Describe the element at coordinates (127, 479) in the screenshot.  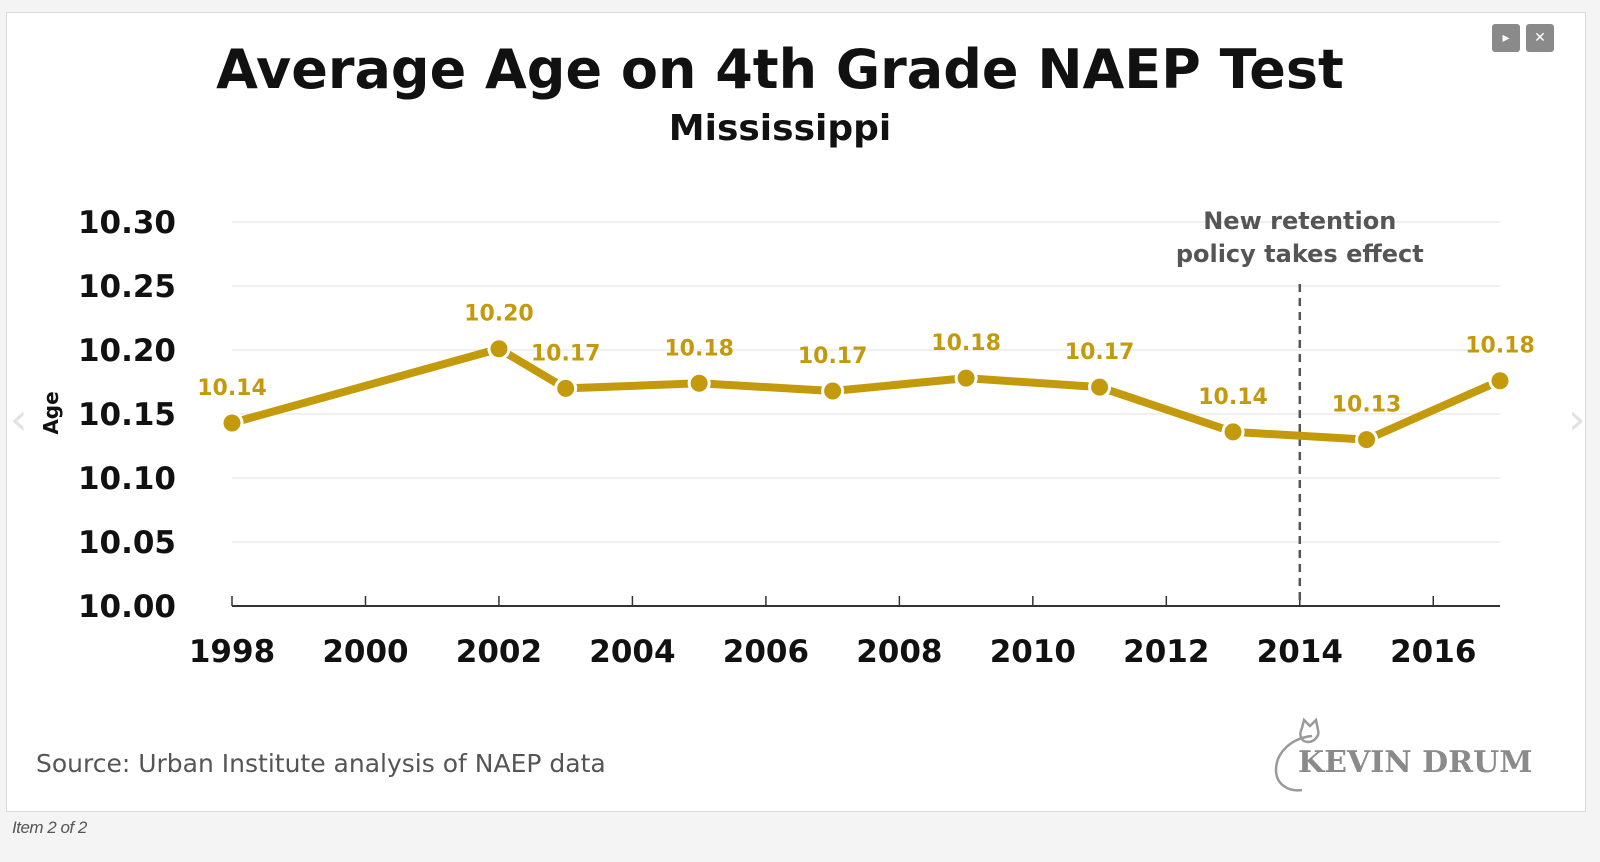
I see `y-tick-label: 10.10` at that location.